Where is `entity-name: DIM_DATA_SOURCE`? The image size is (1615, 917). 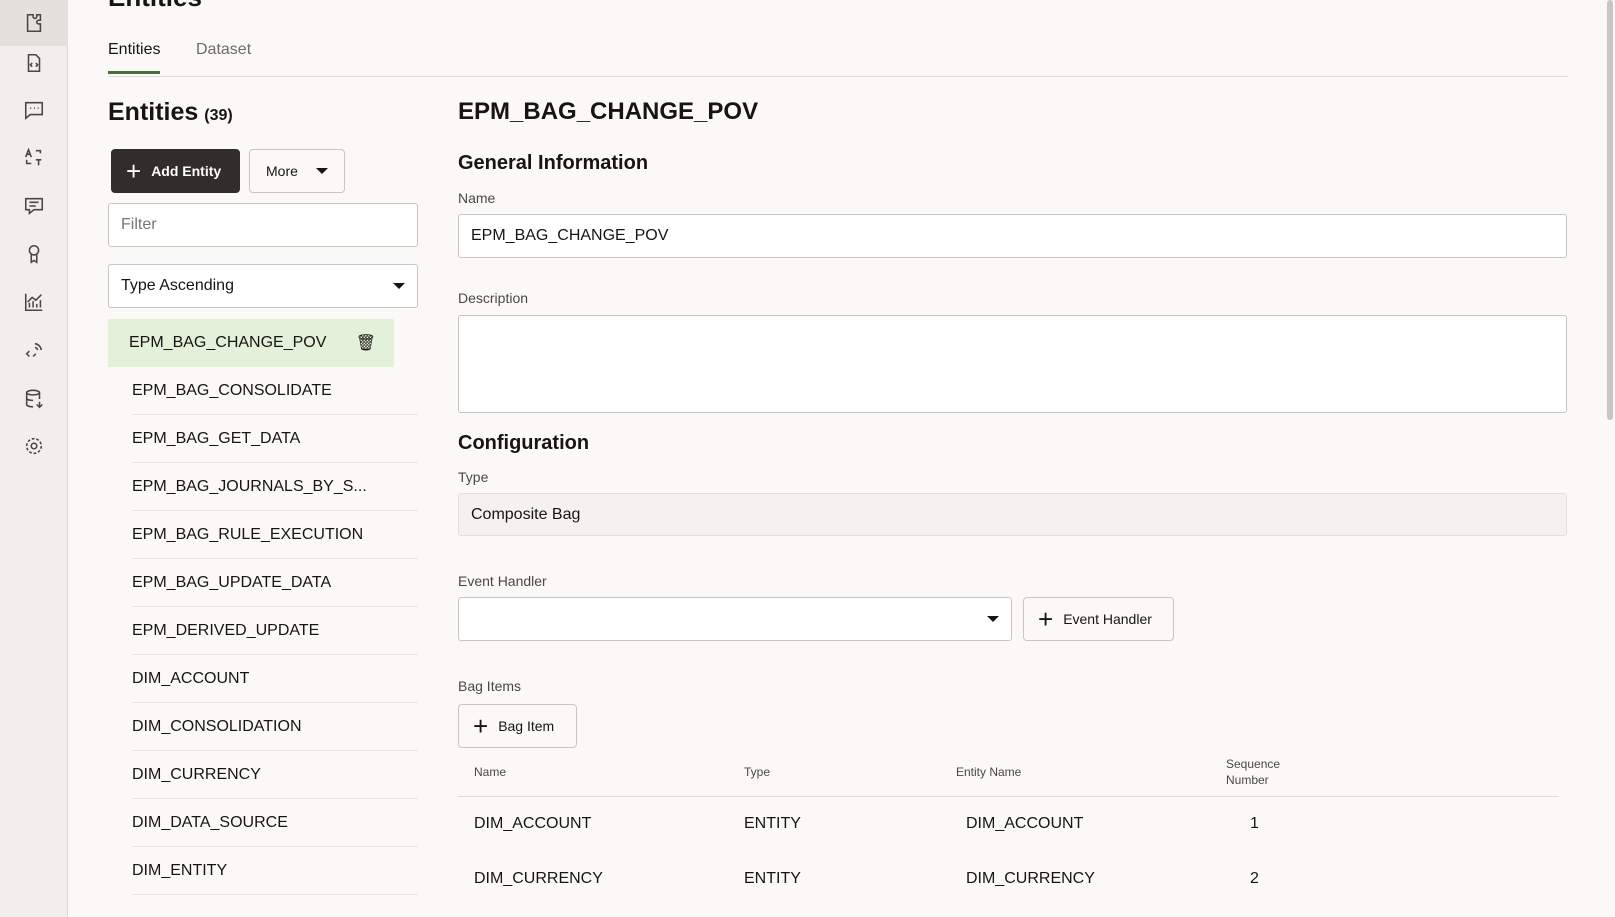 entity-name: DIM_DATA_SOURCE is located at coordinates (210, 822).